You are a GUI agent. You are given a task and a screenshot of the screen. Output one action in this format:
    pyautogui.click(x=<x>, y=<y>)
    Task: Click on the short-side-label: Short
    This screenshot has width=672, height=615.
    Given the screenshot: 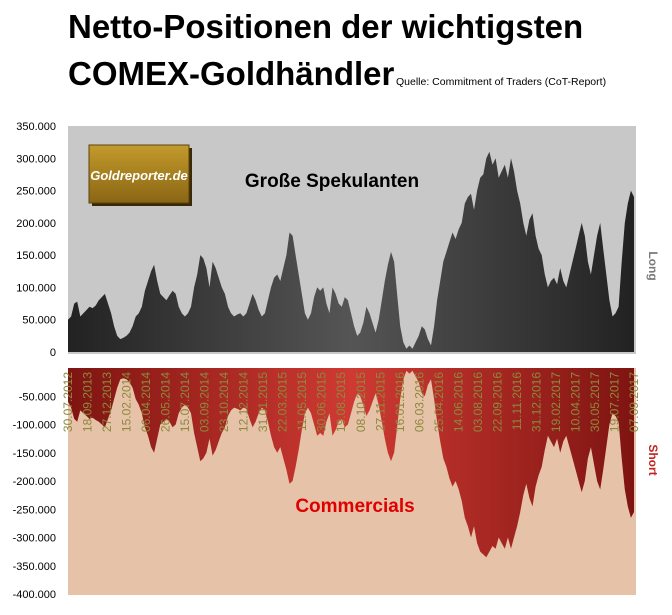 What is the action you would take?
    pyautogui.click(x=653, y=459)
    